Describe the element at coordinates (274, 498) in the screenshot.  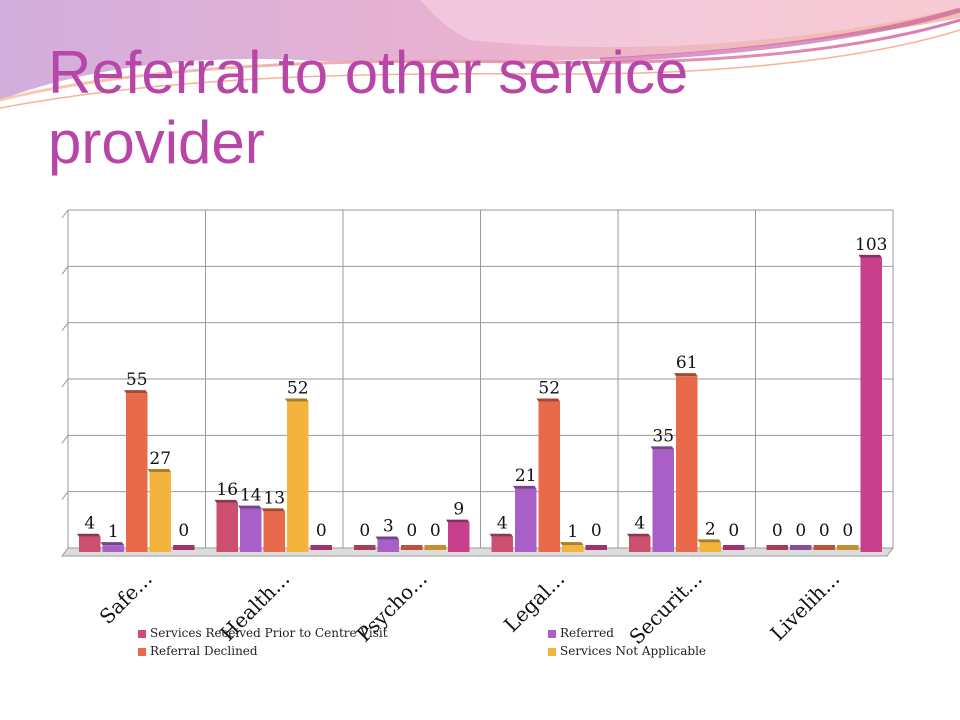
I see `data-label: 13` at that location.